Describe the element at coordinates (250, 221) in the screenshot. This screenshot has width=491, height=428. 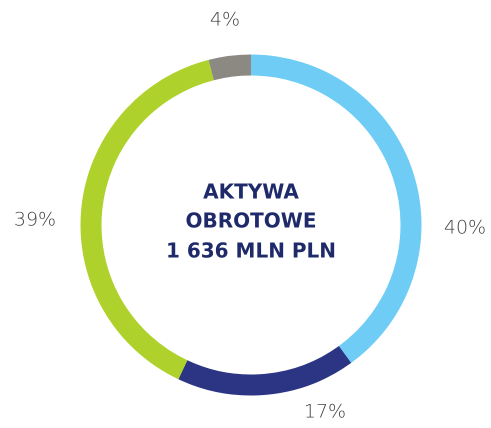
I see `center-label: OBROTOWE` at that location.